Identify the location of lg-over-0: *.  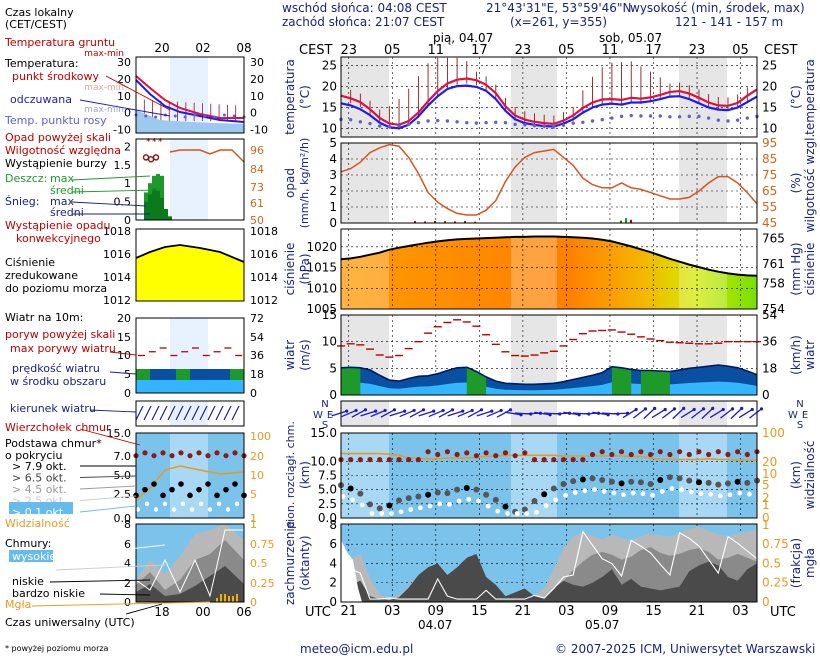
(148, 143).